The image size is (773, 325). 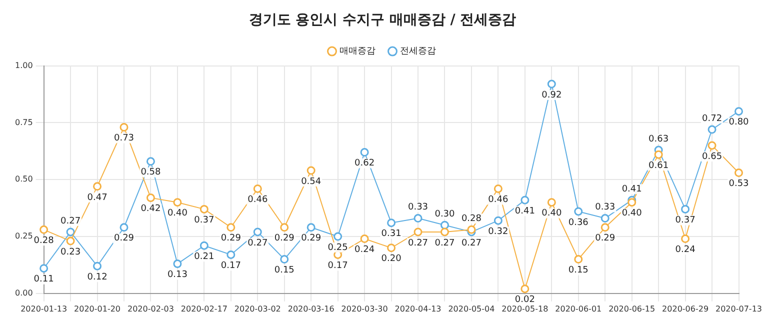 I want to click on data-label: 0.30, so click(x=445, y=214).